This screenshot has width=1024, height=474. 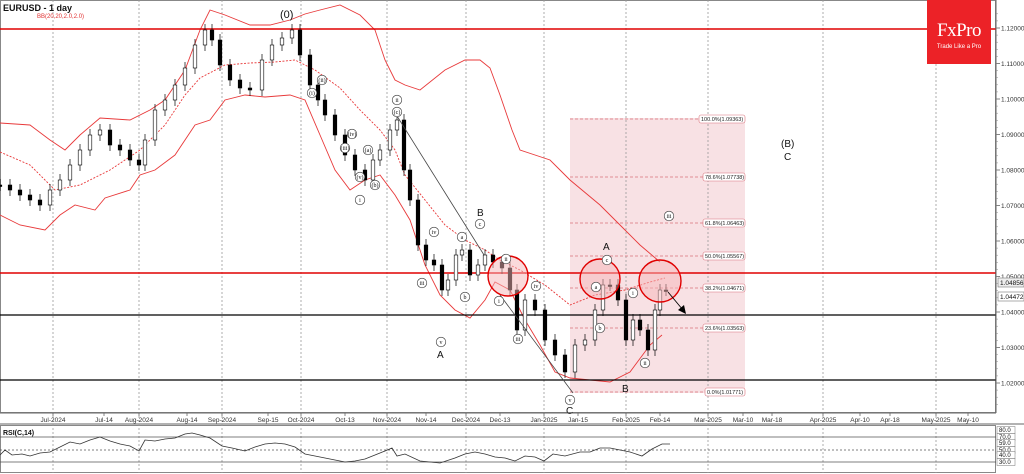 I want to click on svg-text: (B), so click(x=787, y=144).